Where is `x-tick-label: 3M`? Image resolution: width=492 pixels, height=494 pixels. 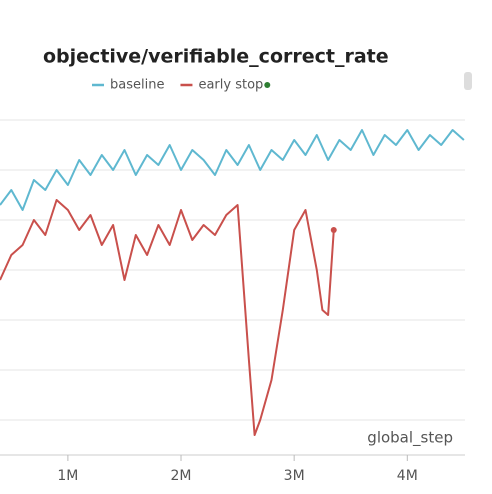 x-tick-label: 3M is located at coordinates (294, 476).